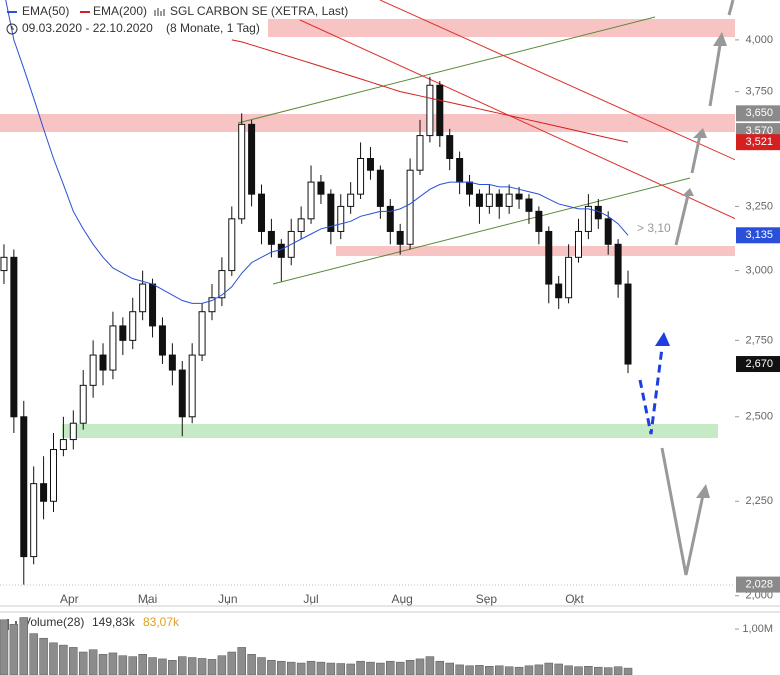  Describe the element at coordinates (259, 11) in the screenshot. I see `chart-title: SGL CARBON SE (XETRA, Last)` at that location.